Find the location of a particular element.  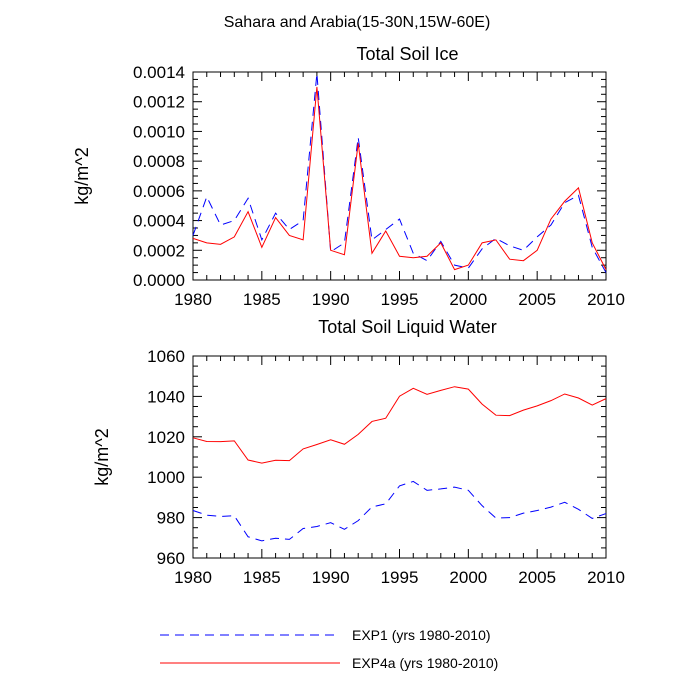

panel-title: Total Soil Liquid Water is located at coordinates (407, 327).